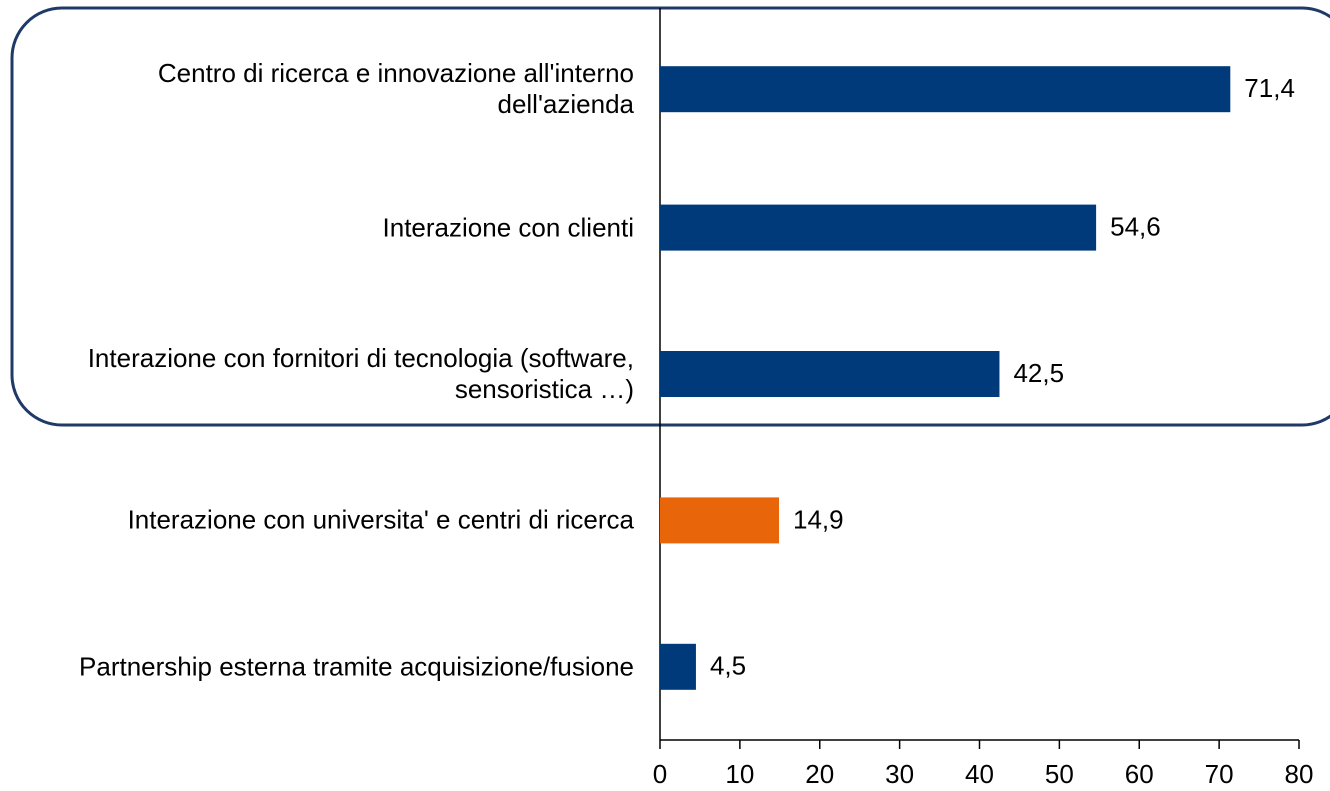 The width and height of the screenshot is (1330, 791). What do you see at coordinates (1059, 774) in the screenshot?
I see `x-tick-label: 50` at bounding box center [1059, 774].